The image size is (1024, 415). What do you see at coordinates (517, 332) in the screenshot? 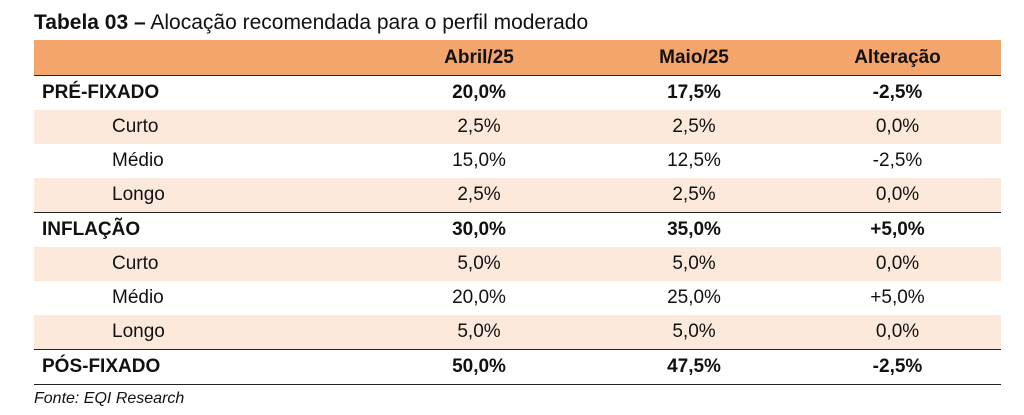
I see `table-row: Longo 5,0% 5,0% 0,0%` at bounding box center [517, 332].